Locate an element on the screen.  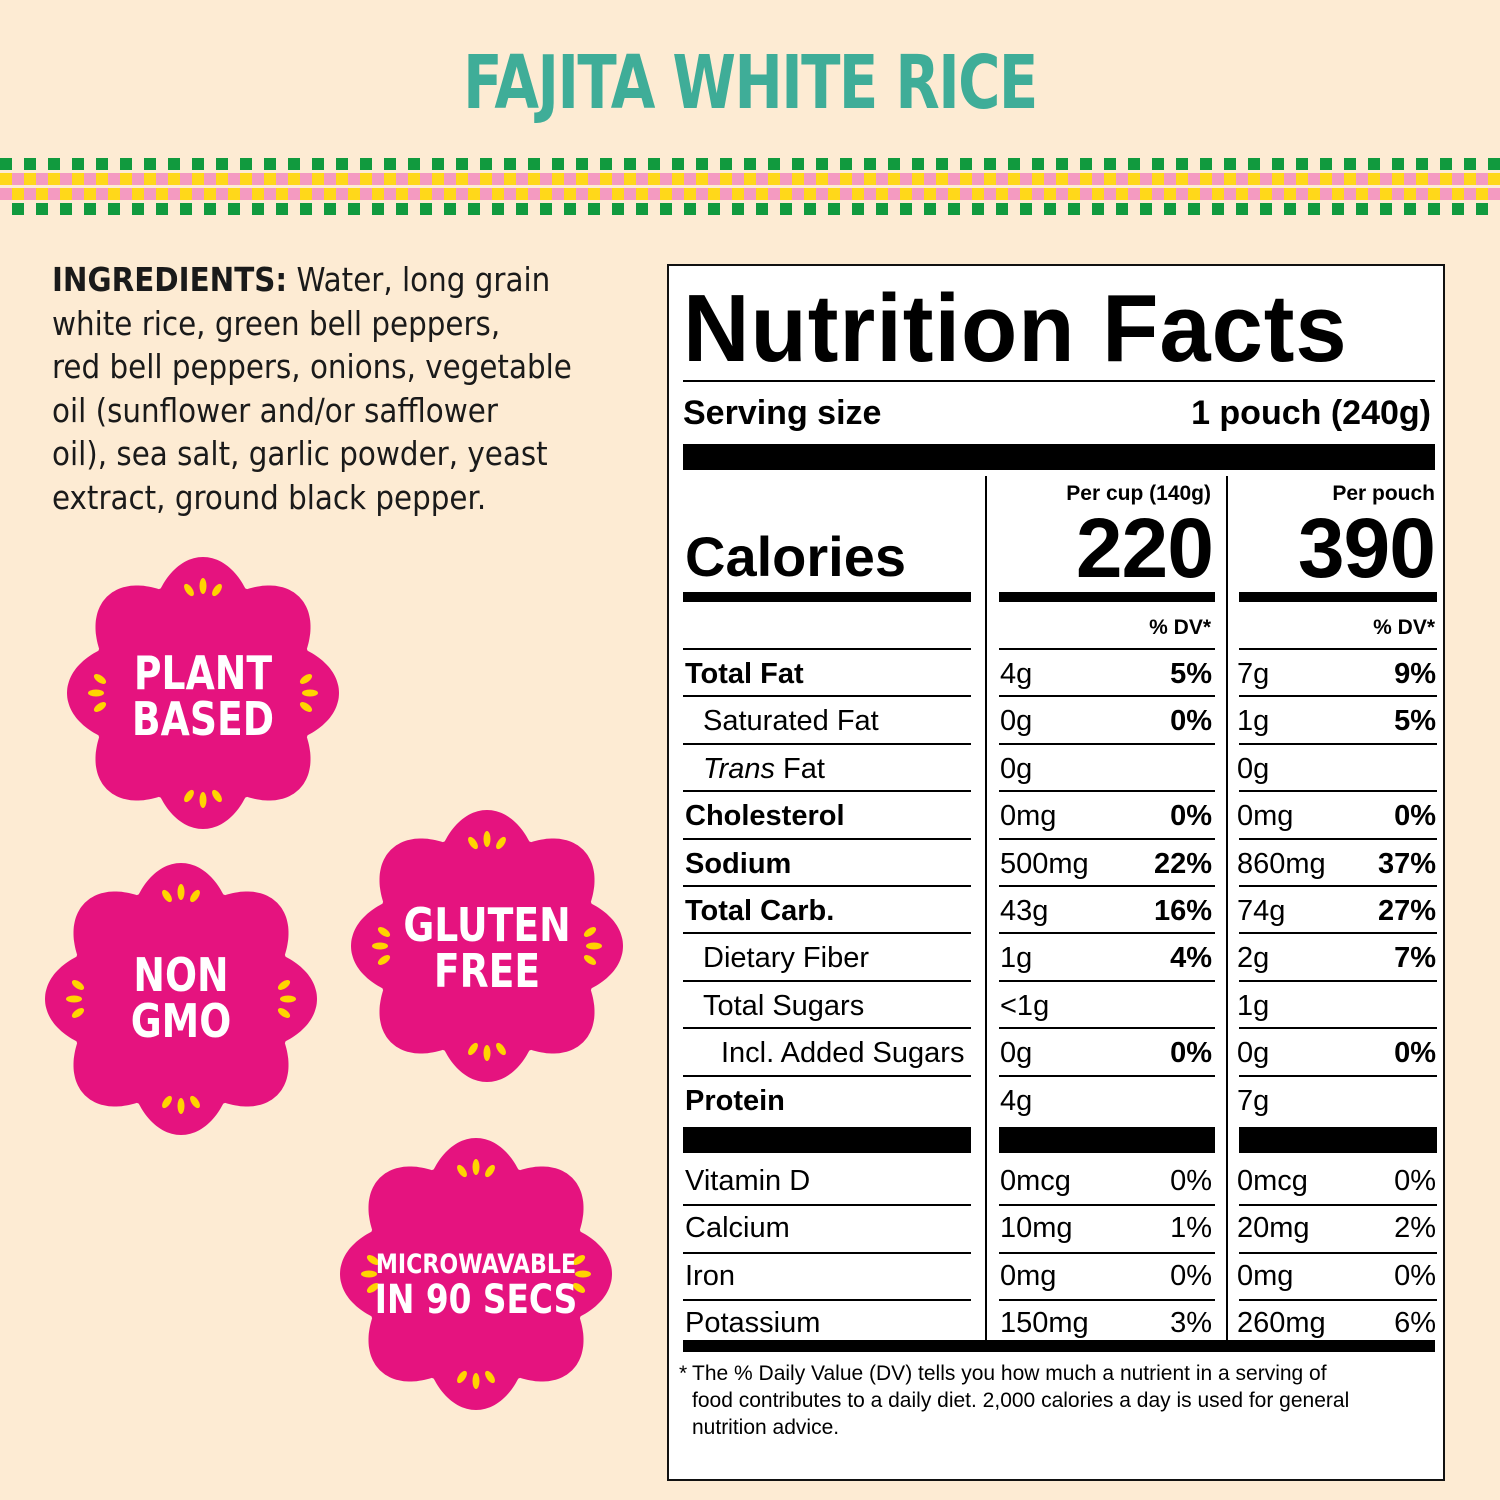
flower-badge-icon is located at coordinates (203, 693).